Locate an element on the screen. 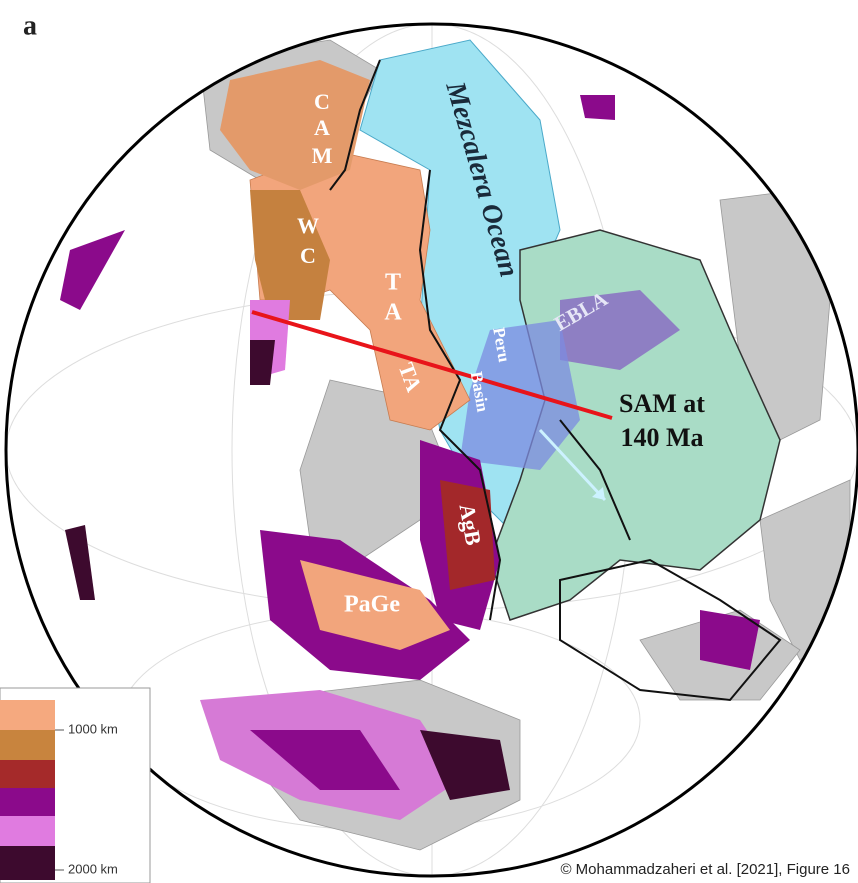 The image size is (858, 883). map-label: SAM at is located at coordinates (662, 403).